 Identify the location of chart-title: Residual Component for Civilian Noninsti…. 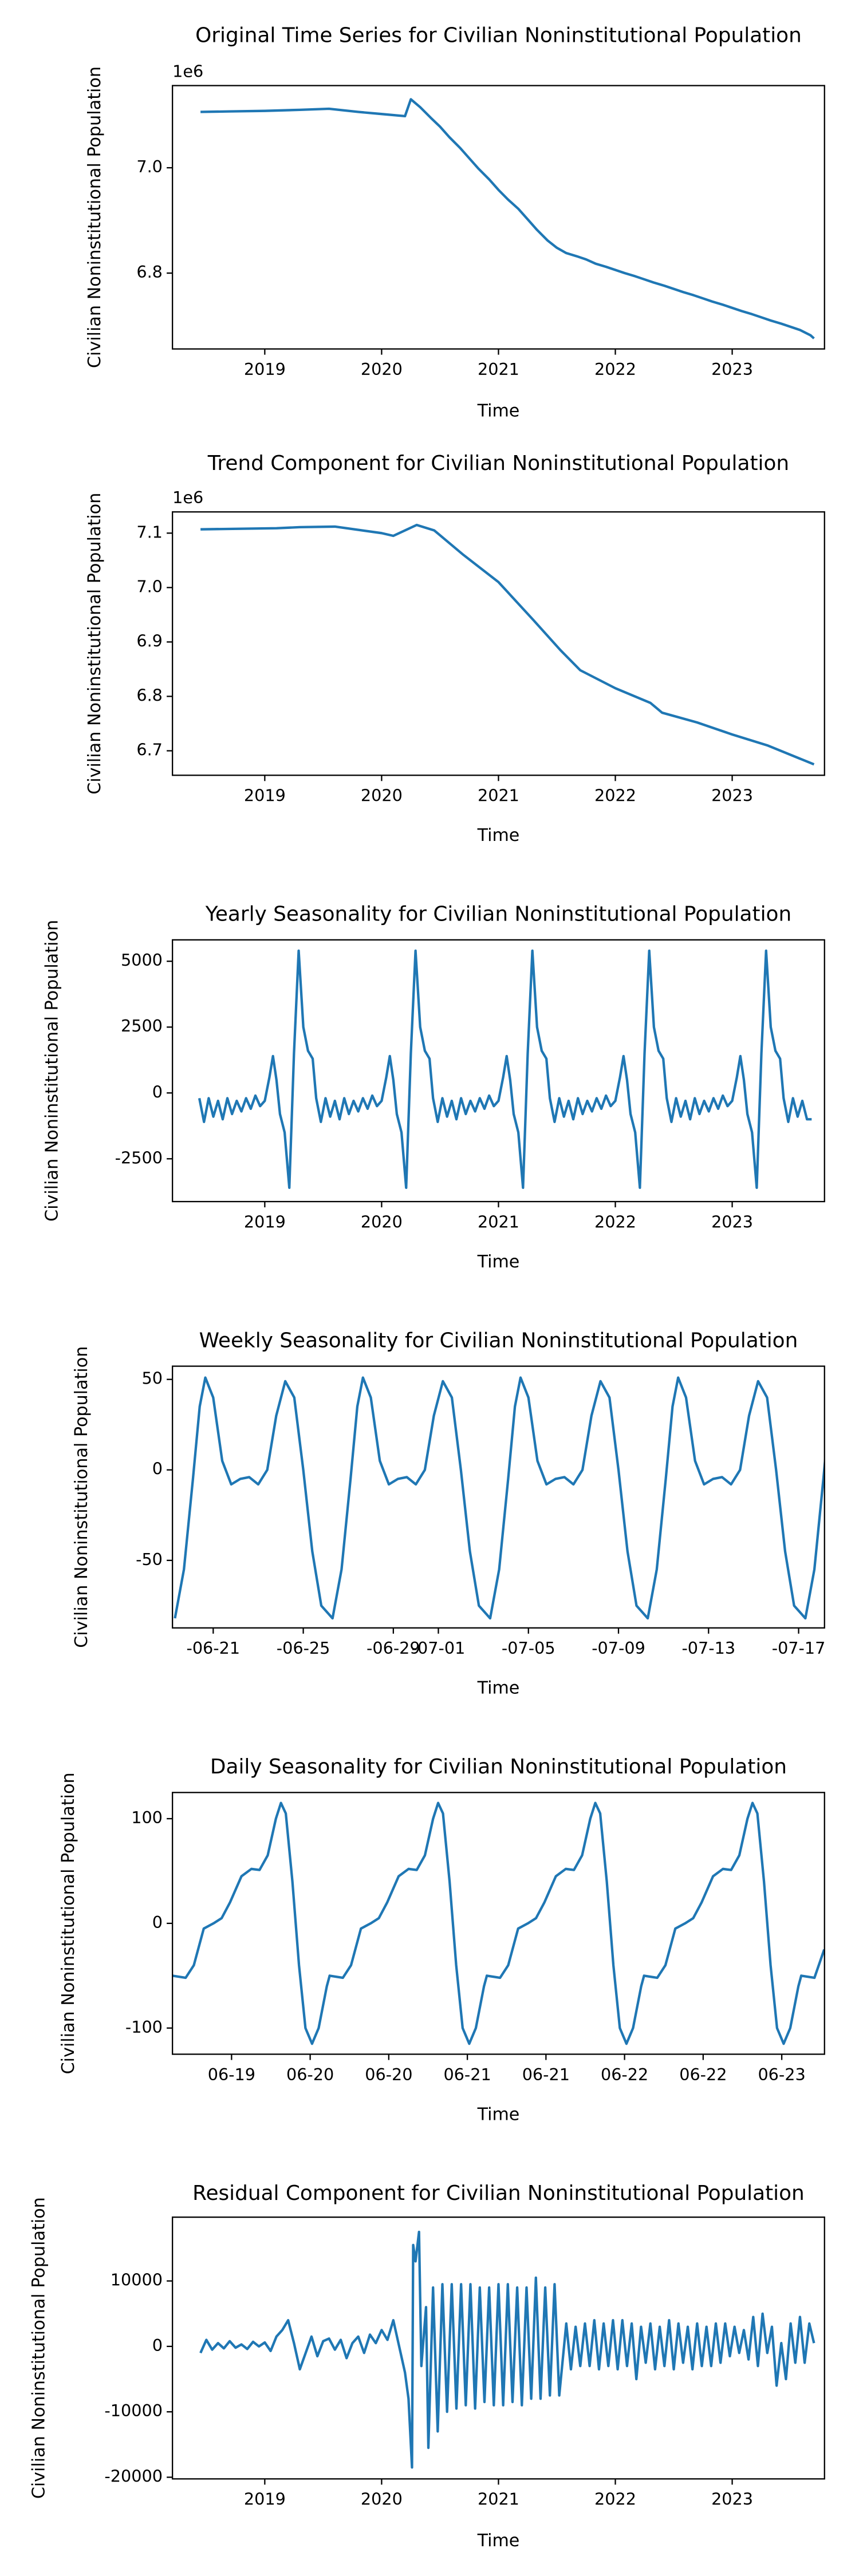
(498, 2193).